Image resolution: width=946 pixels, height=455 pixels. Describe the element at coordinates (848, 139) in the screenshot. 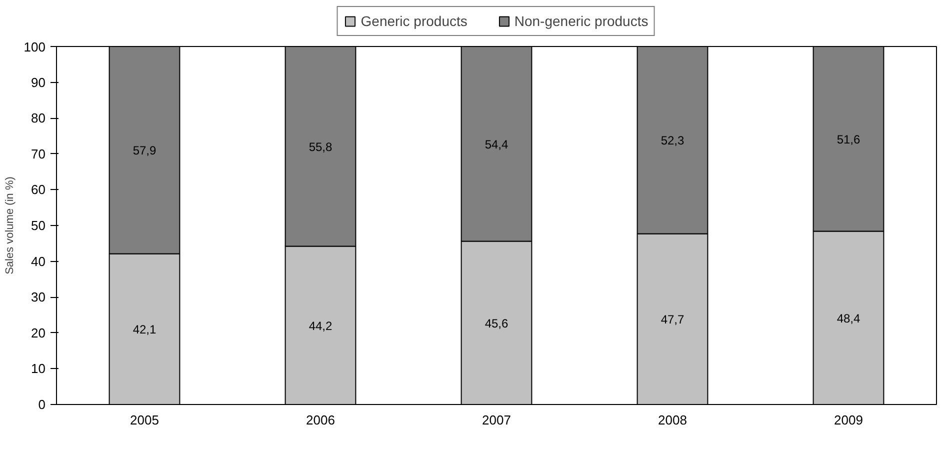

I see `data-label: 51,6` at that location.